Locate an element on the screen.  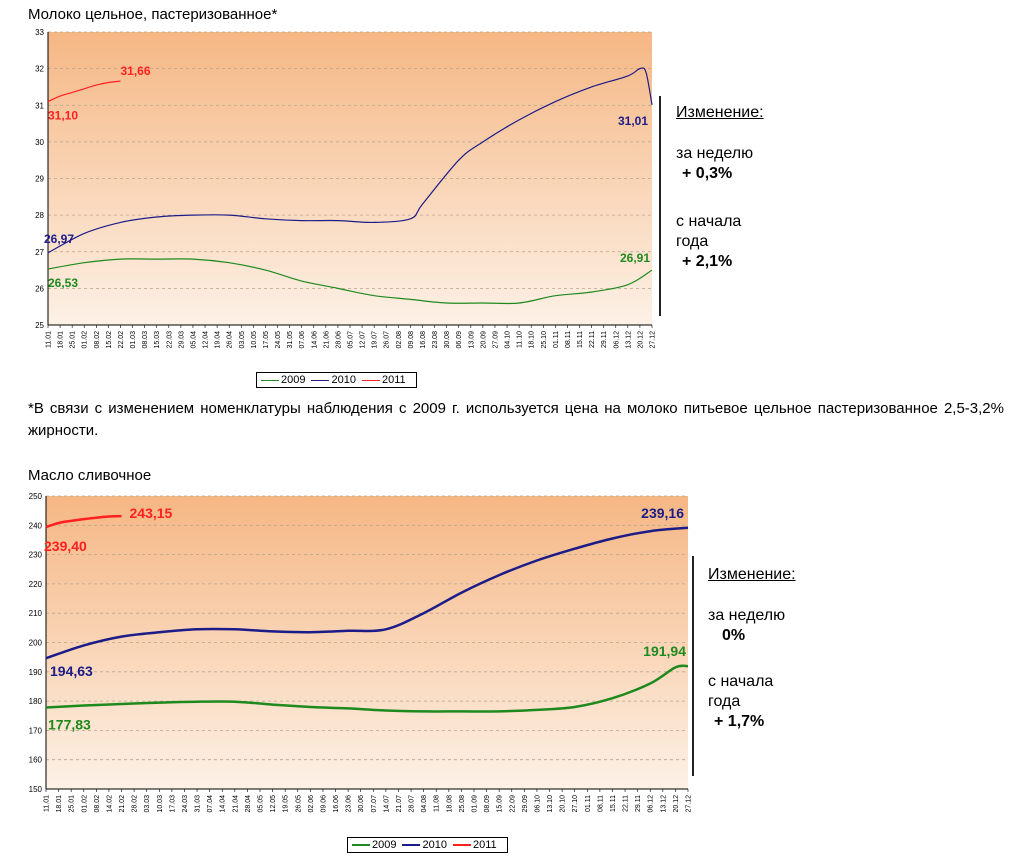
x-tick-label: 13.12 is located at coordinates (628, 340).